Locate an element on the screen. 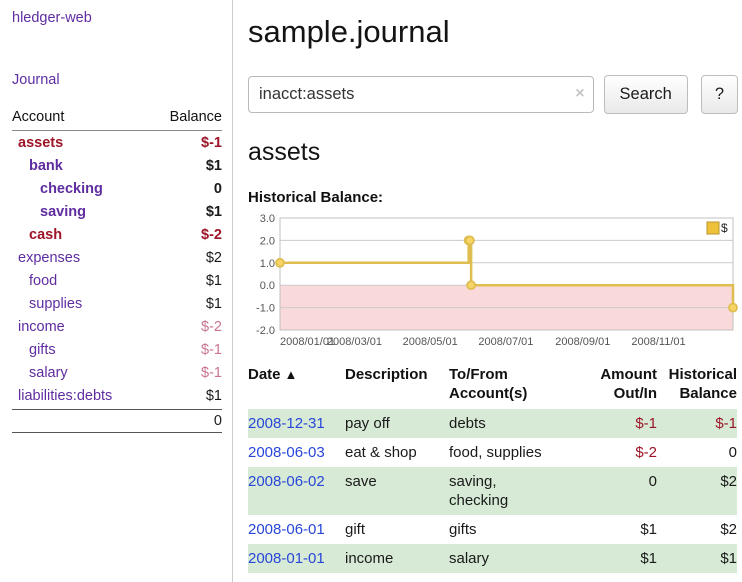 Image resolution: width=742 pixels, height=582 pixels. column-header-description: Description is located at coordinates (386, 374).